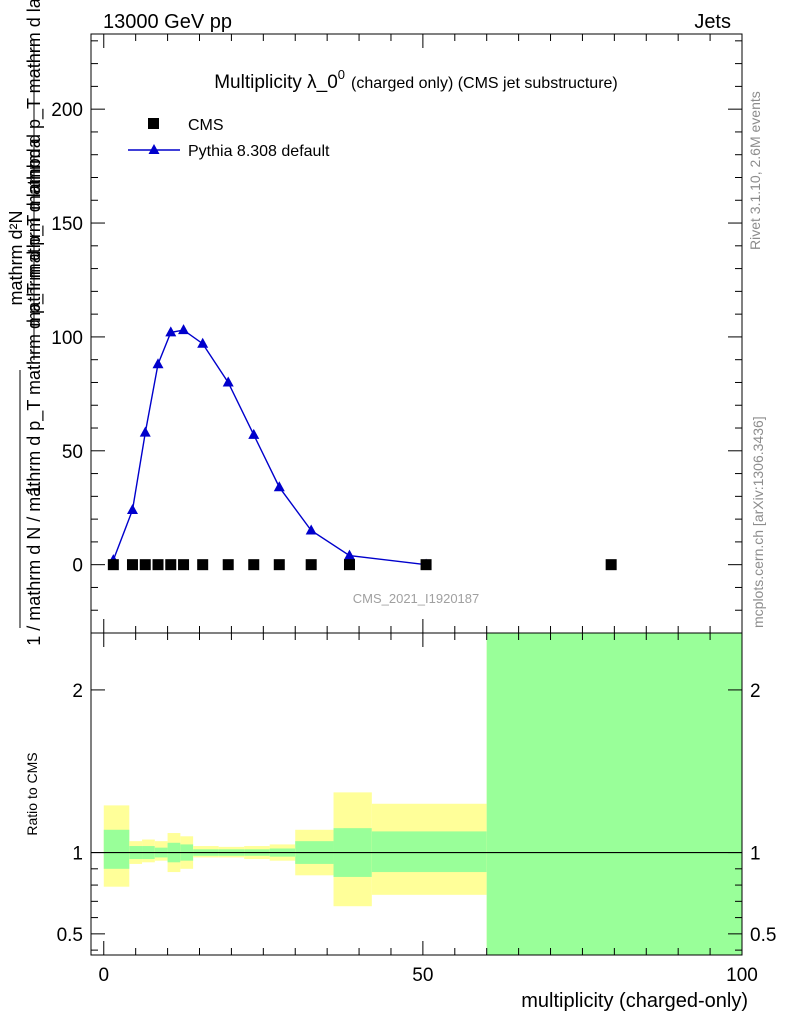  Describe the element at coordinates (77, 566) in the screenshot. I see `y-tick-label: 0` at that location.